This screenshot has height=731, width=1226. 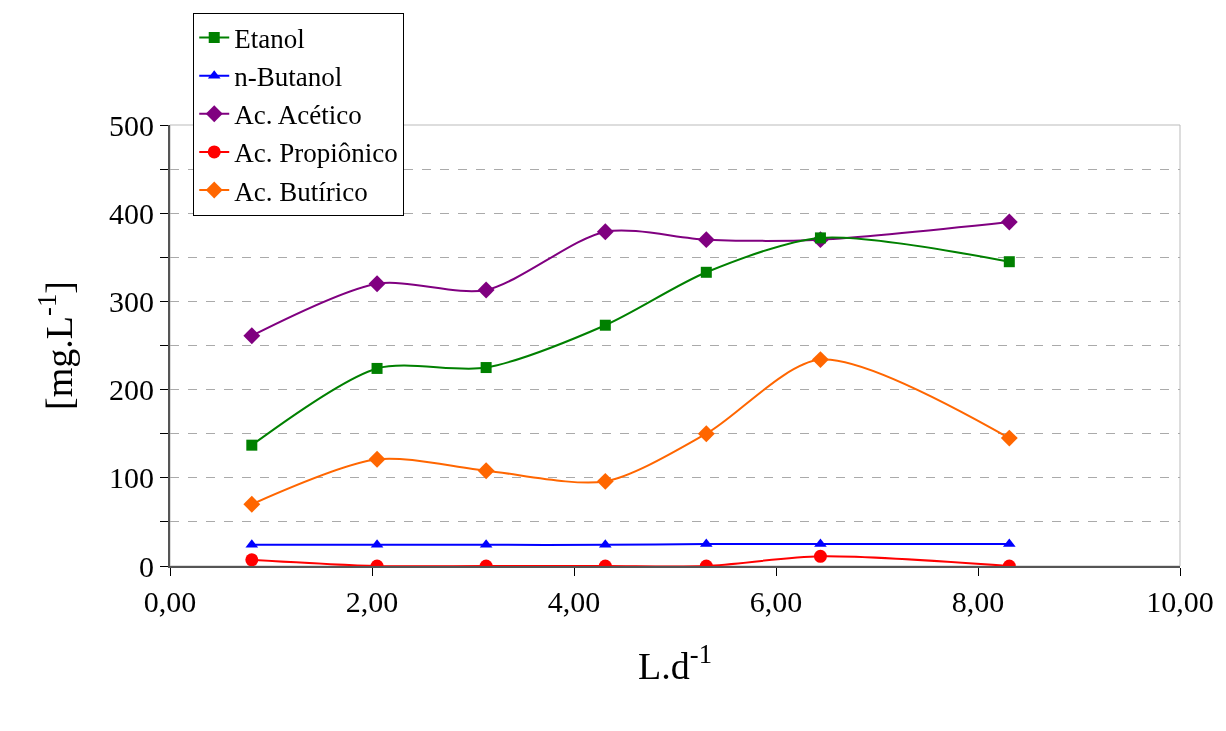 I want to click on y-tick-label: 400, so click(x=131, y=213).